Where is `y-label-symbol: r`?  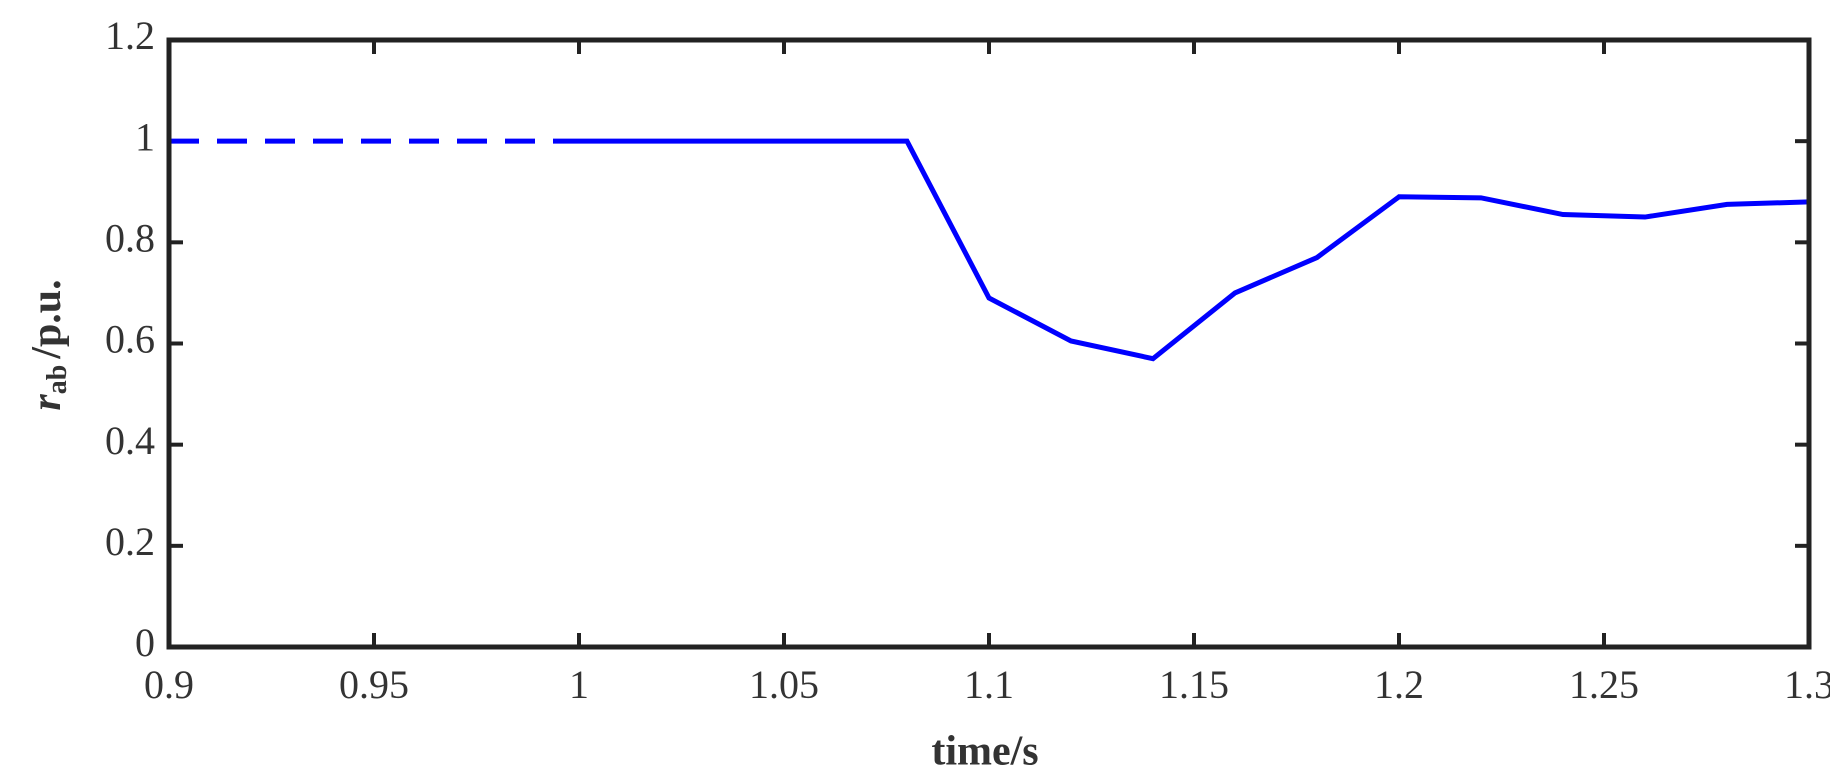
y-label-symbol: r is located at coordinates (47, 402).